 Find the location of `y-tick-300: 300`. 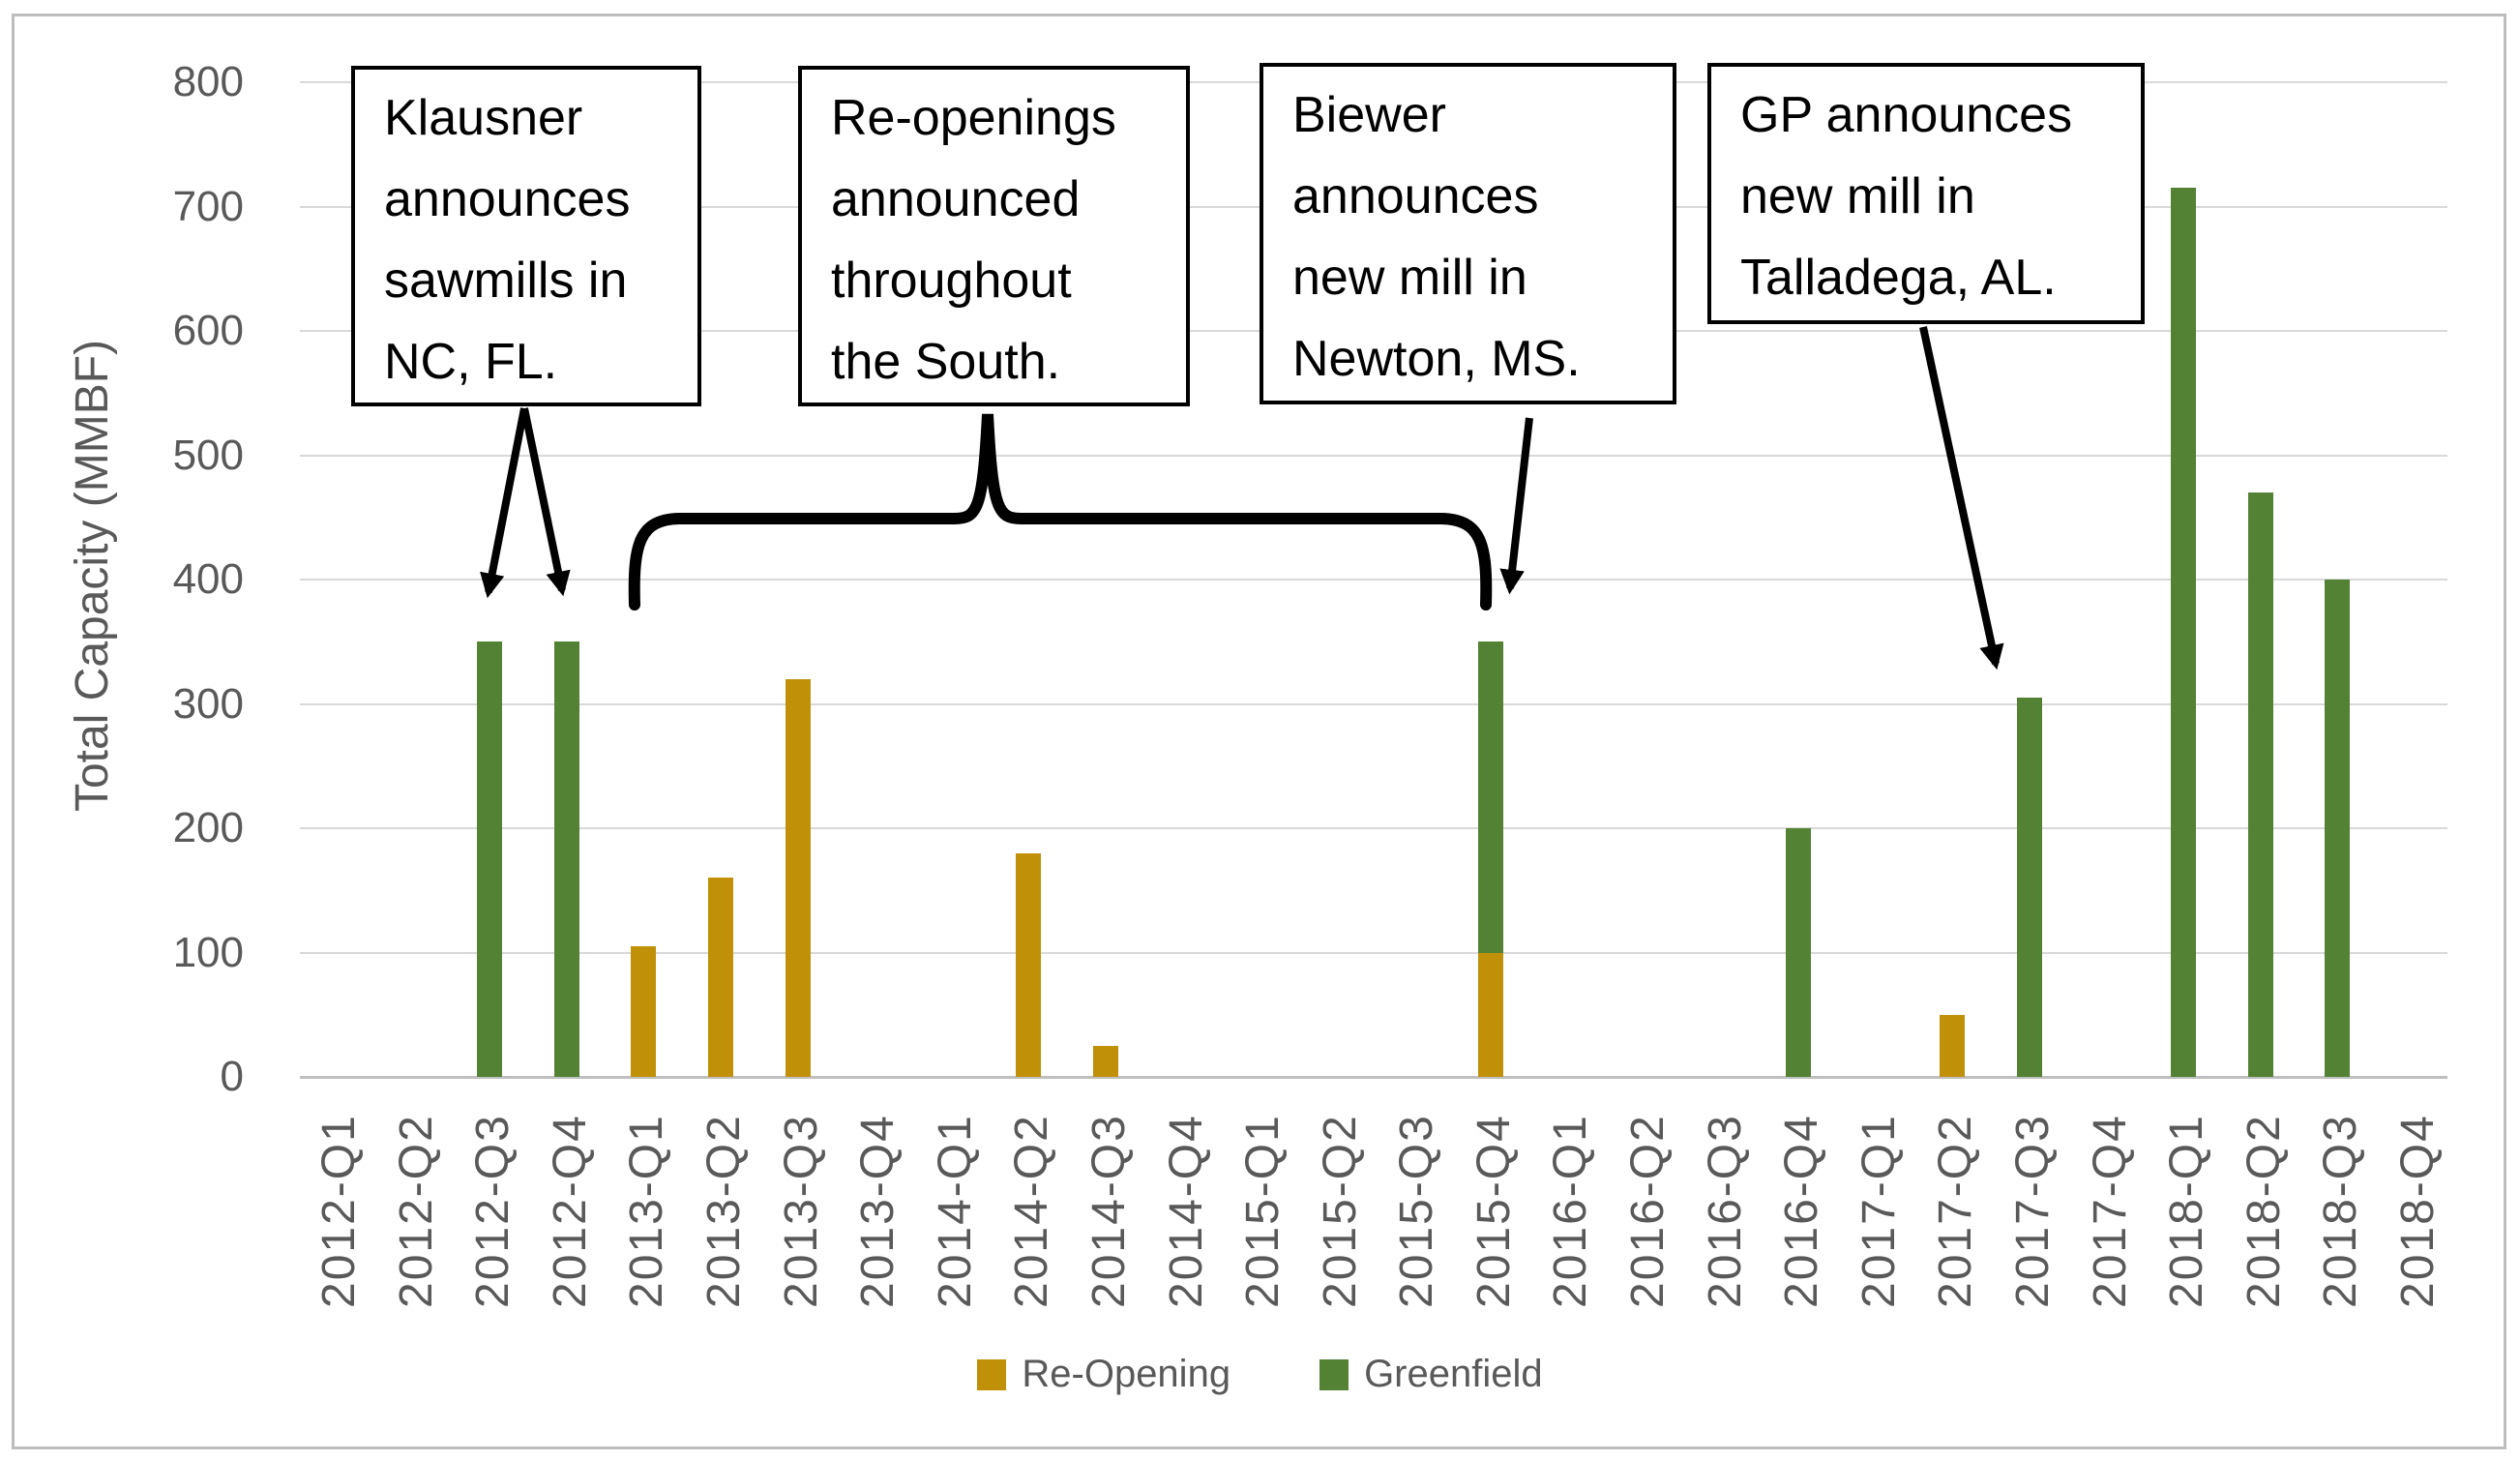

y-tick-300: 300 is located at coordinates (208, 703).